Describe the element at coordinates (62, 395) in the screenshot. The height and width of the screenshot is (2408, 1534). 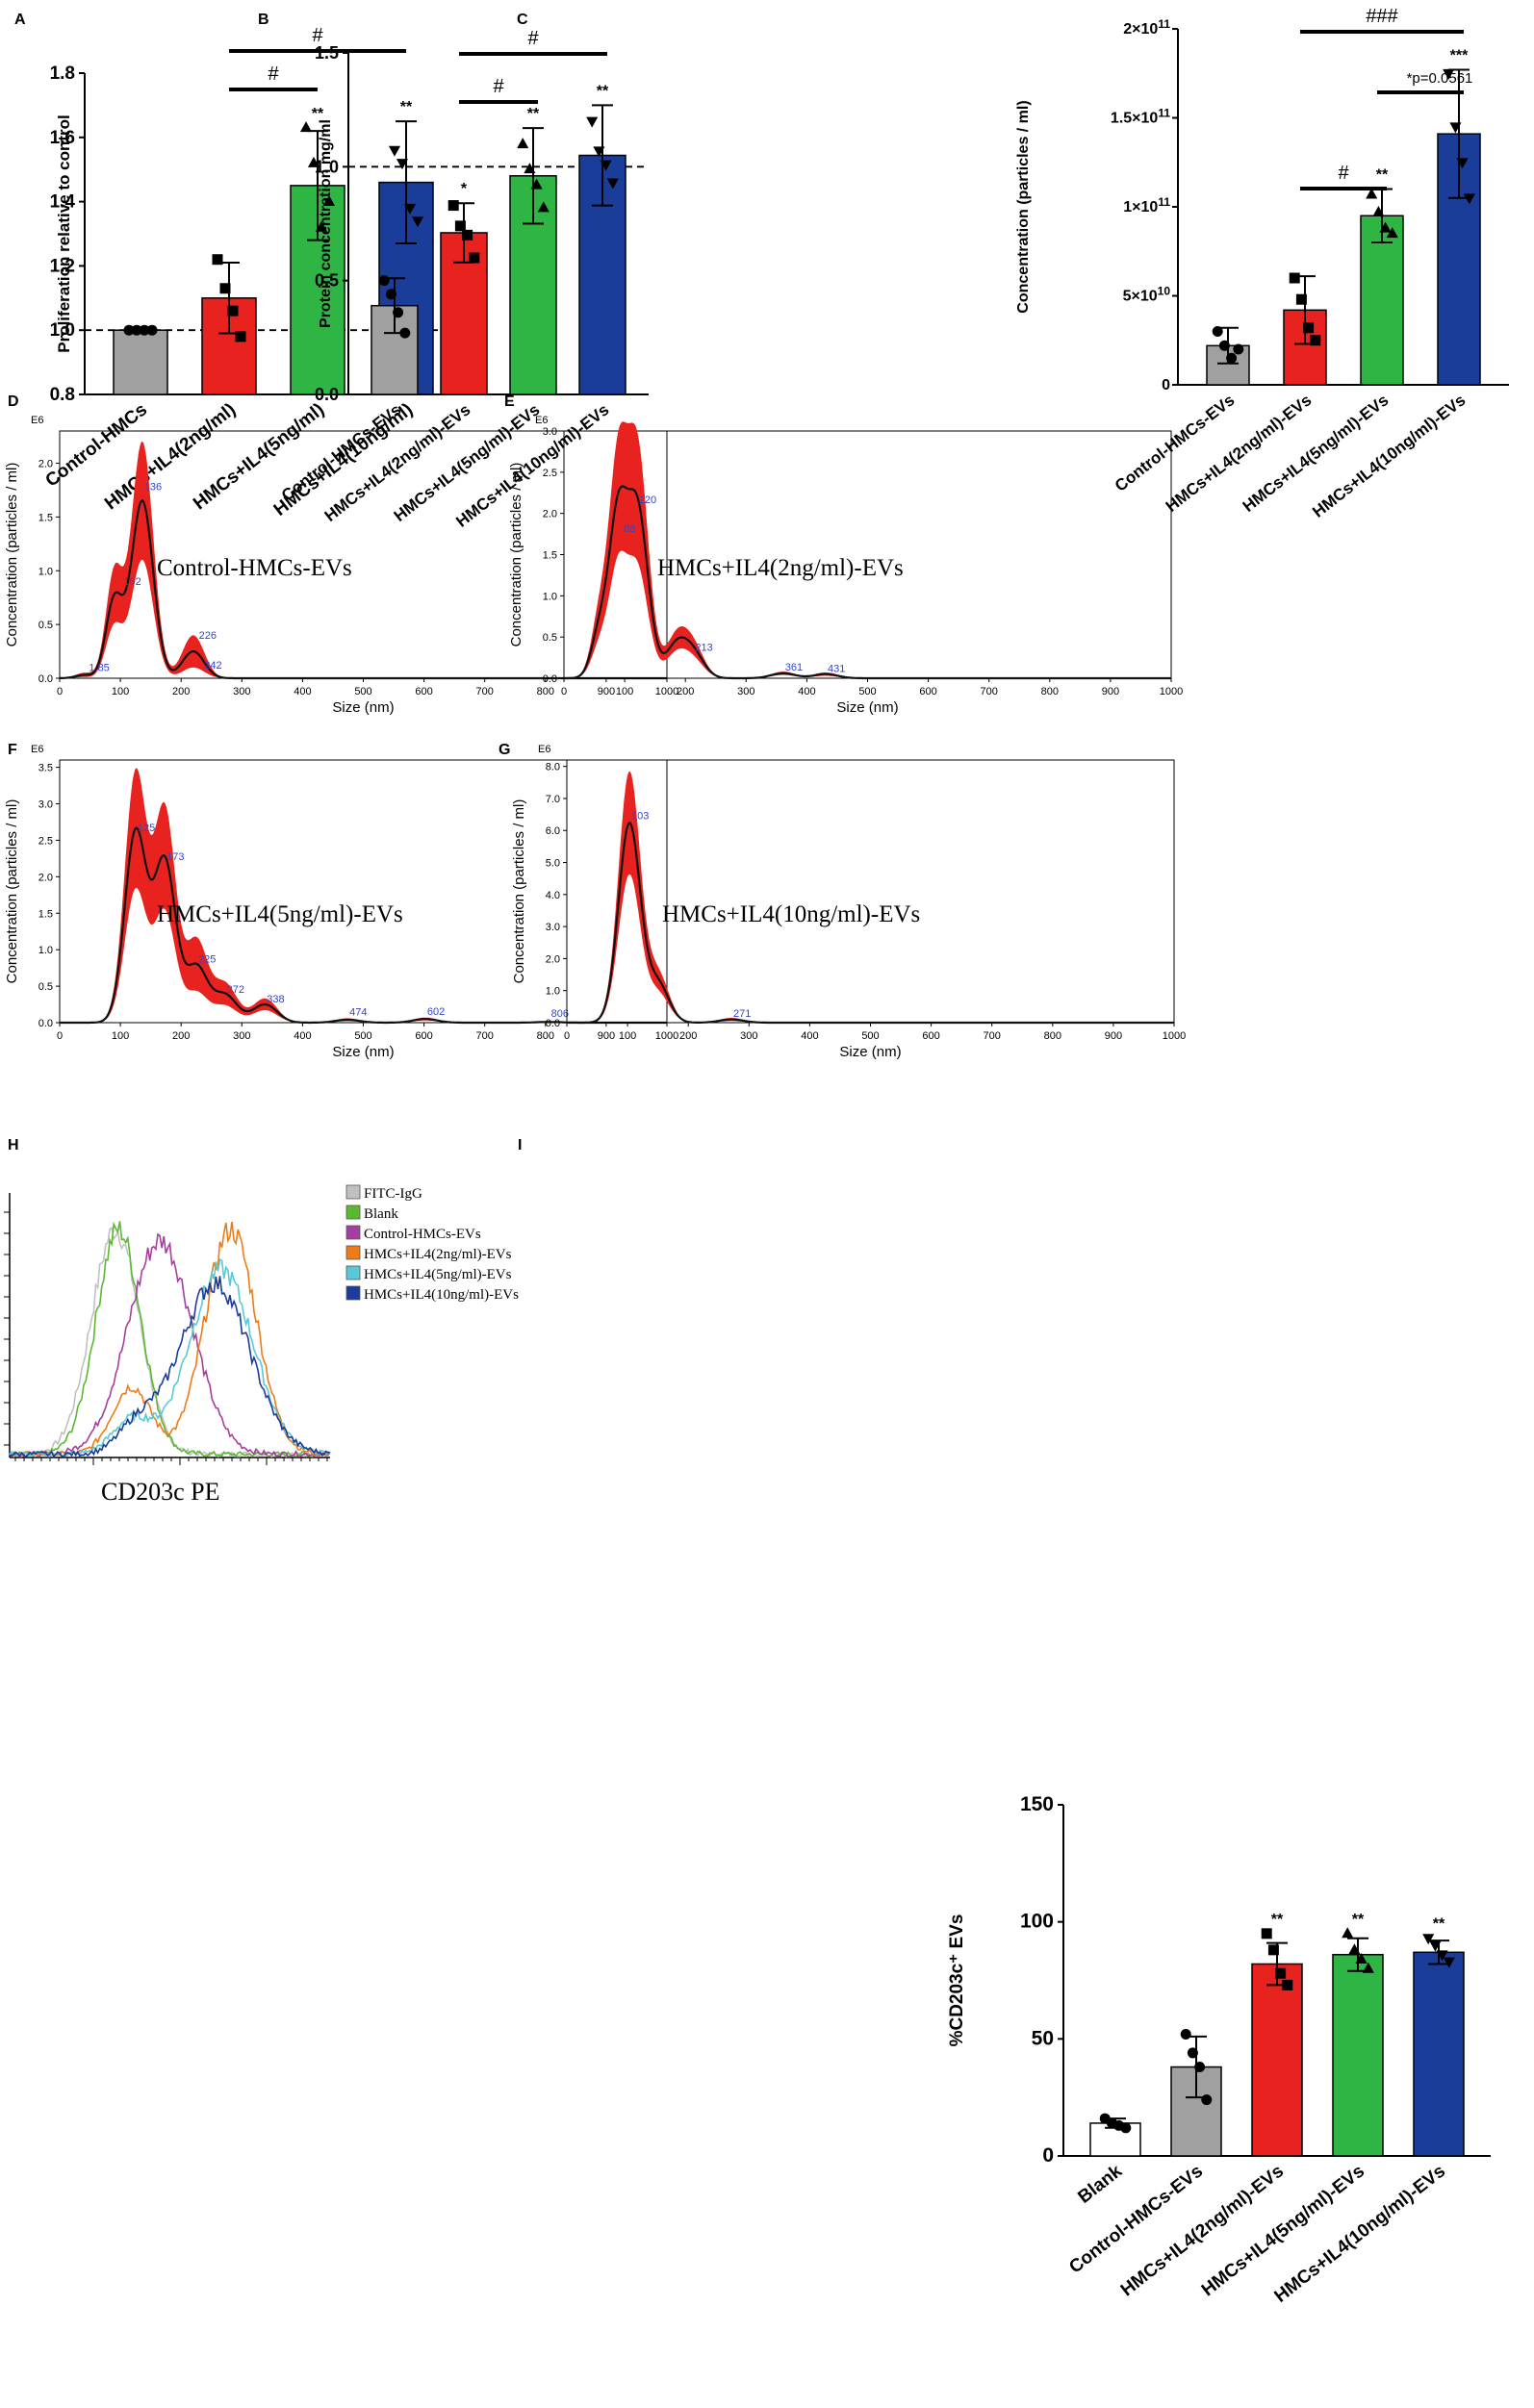
I see `y-tick-label: 0.8` at that location.